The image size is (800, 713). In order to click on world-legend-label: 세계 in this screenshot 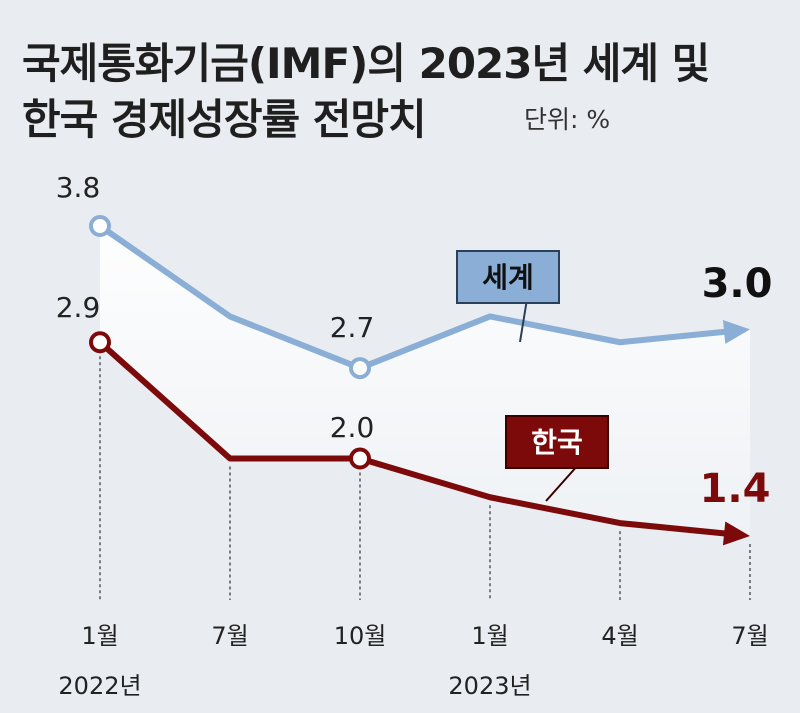, I will do `click(508, 277)`.